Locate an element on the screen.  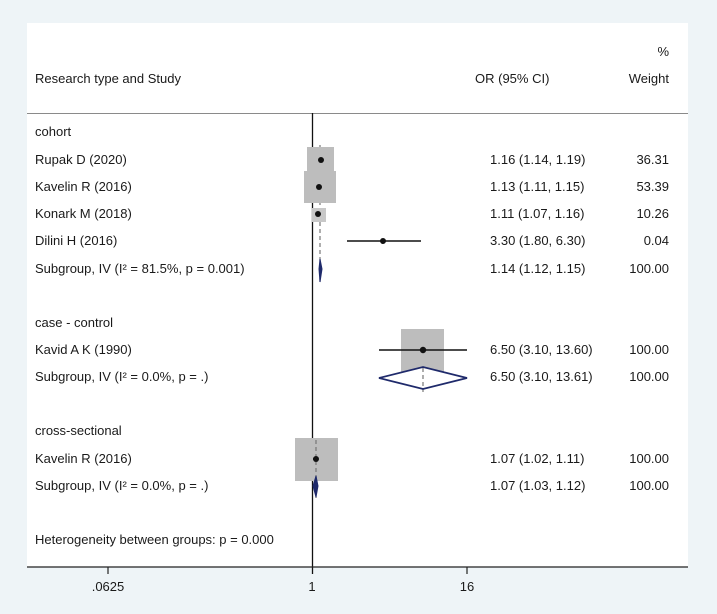
study-name: Kavid A K (1990) is located at coordinates (83, 349).